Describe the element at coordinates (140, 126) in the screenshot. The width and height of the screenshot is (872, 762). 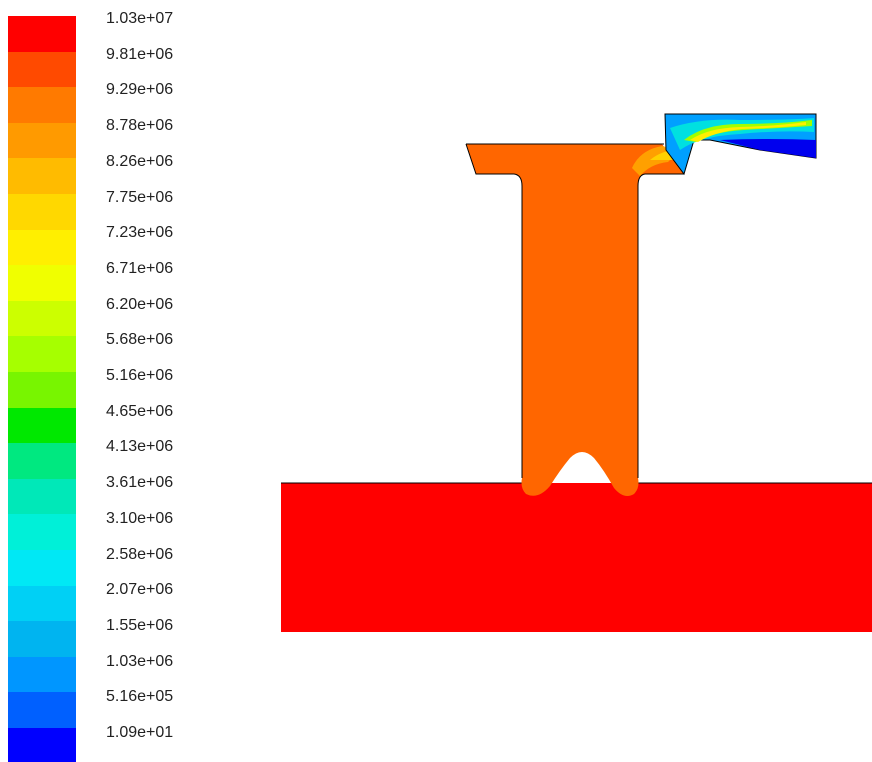
I see `legend-label: 8.78e+06` at that location.